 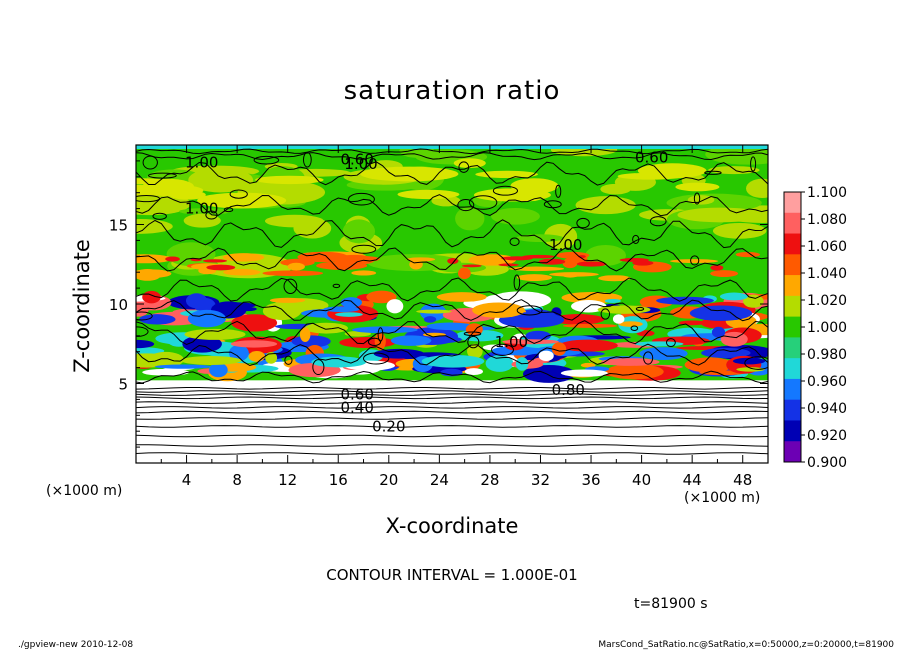 What do you see at coordinates (439, 480) in the screenshot?
I see `x-tick-label: 24` at bounding box center [439, 480].